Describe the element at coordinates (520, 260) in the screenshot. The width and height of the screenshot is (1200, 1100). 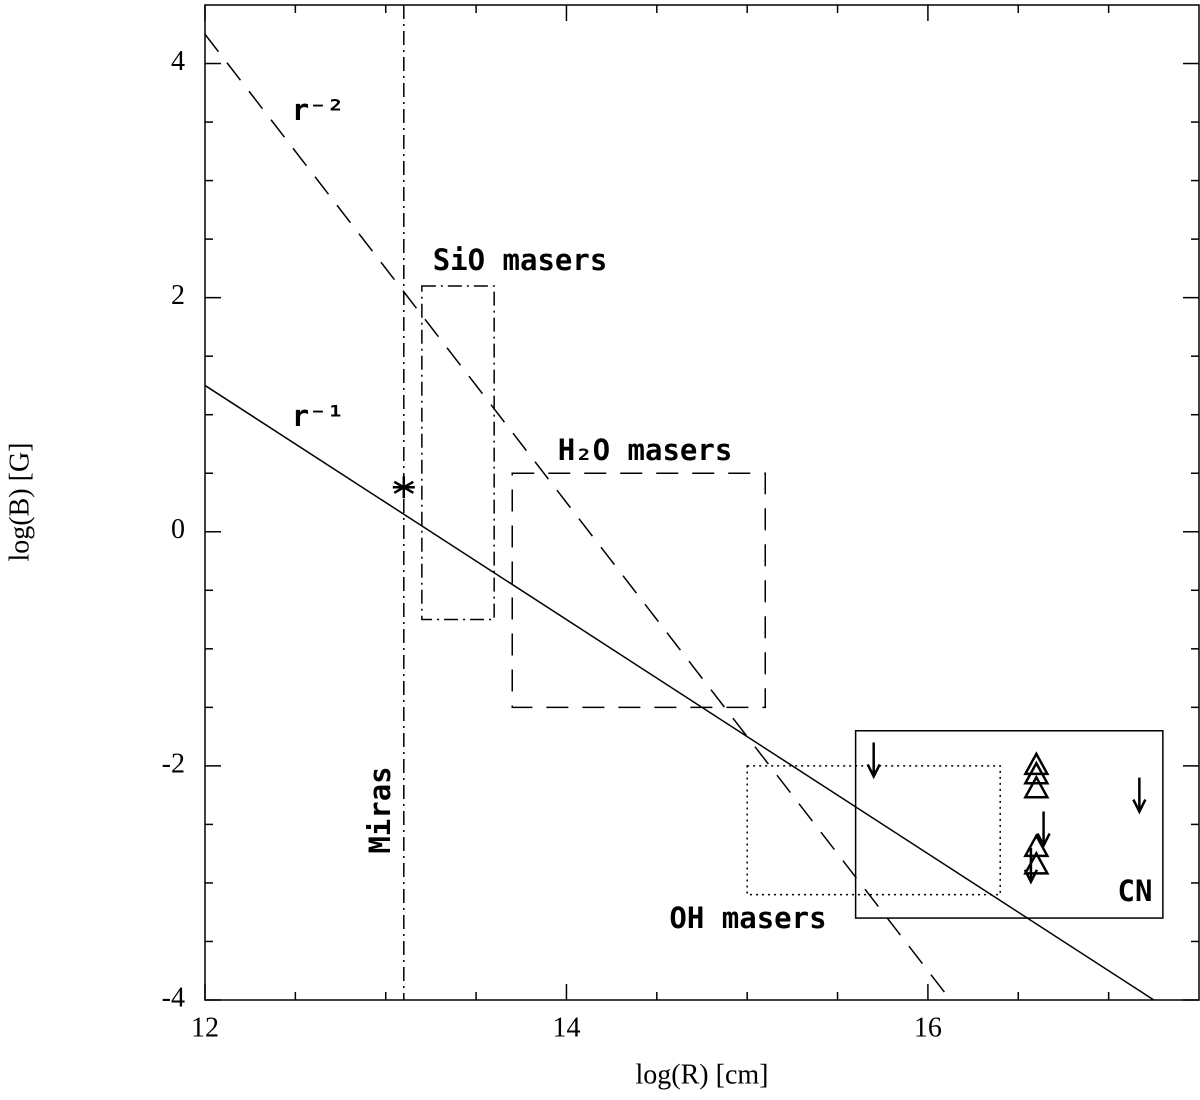
I see `region-label: SiO masers` at that location.